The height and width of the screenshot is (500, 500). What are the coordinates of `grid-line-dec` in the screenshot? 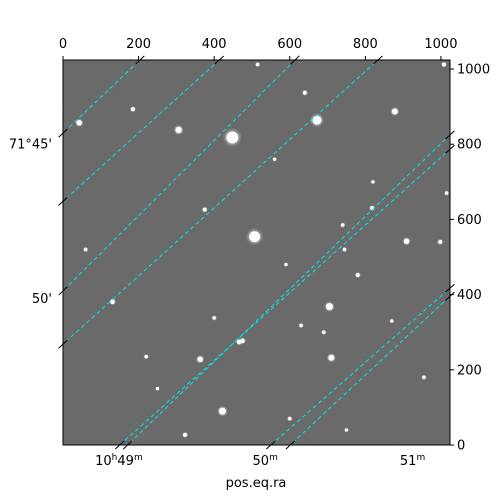 It's located at (102, 97).